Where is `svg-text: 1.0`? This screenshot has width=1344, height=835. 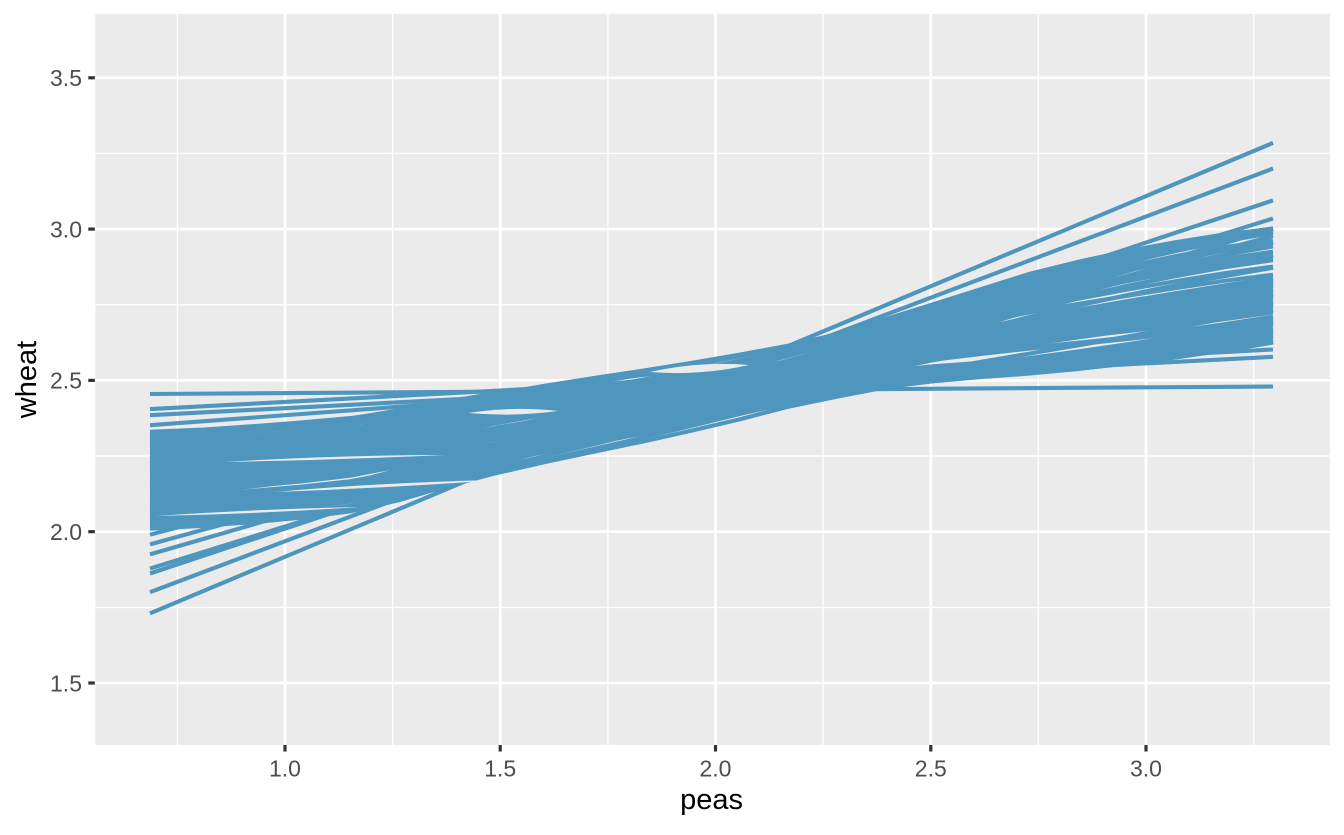 svg-text: 1.0 is located at coordinates (285, 769).